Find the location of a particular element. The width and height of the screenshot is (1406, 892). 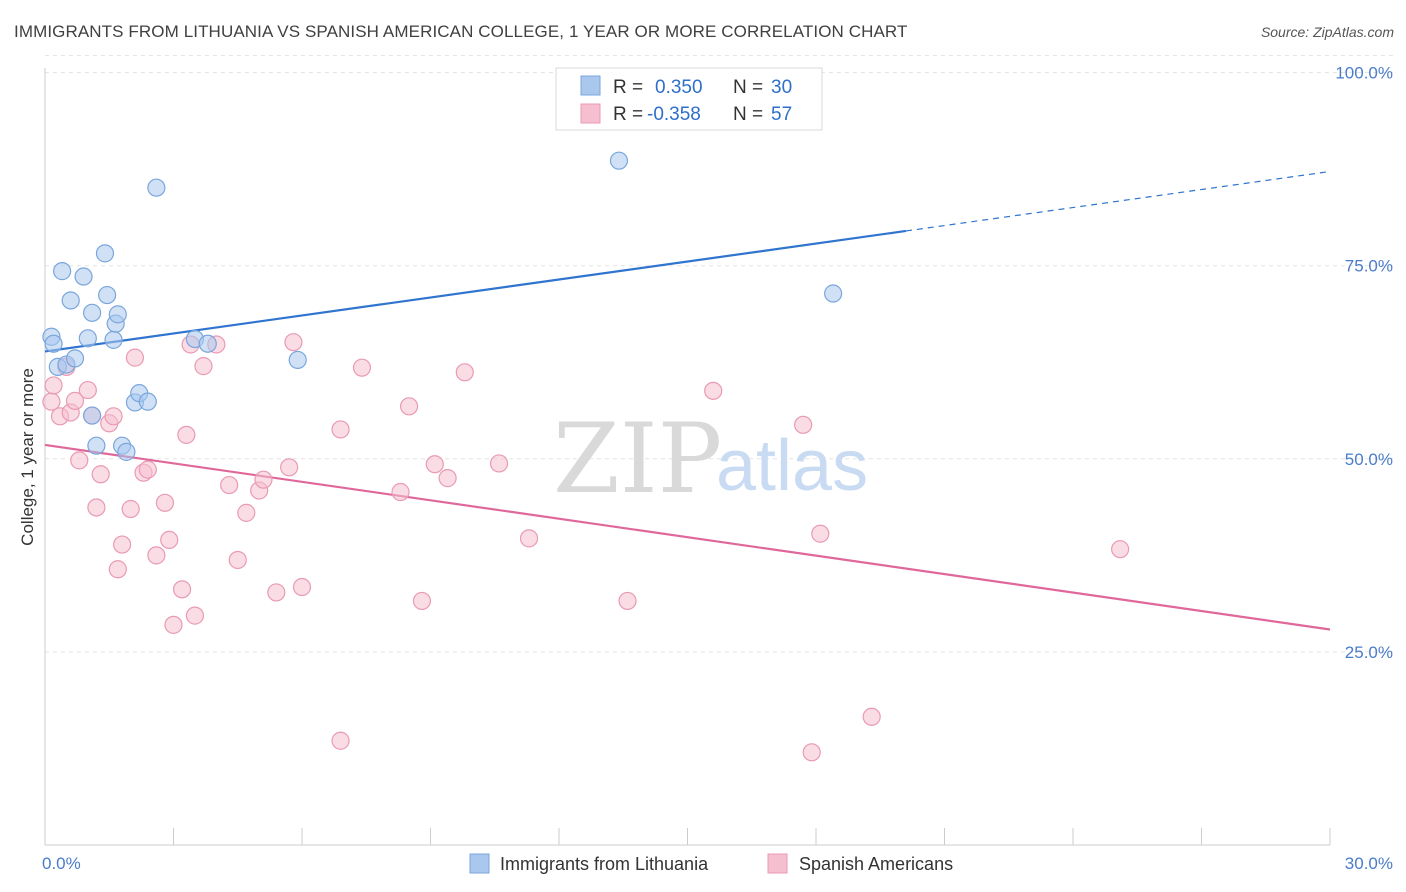

watermark-atlas: atlas is located at coordinates (792, 466).